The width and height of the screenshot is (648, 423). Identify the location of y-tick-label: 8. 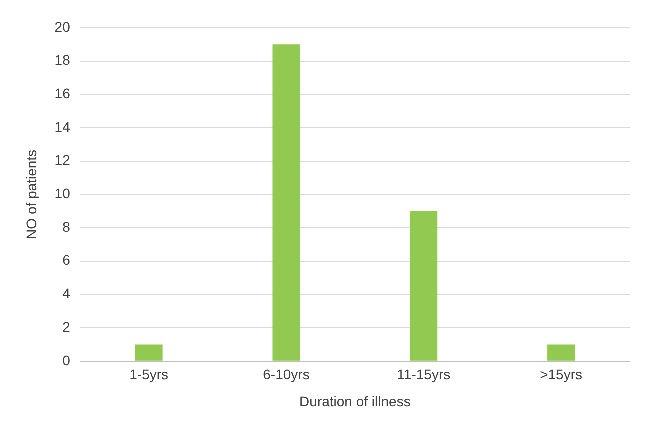
(66, 226).